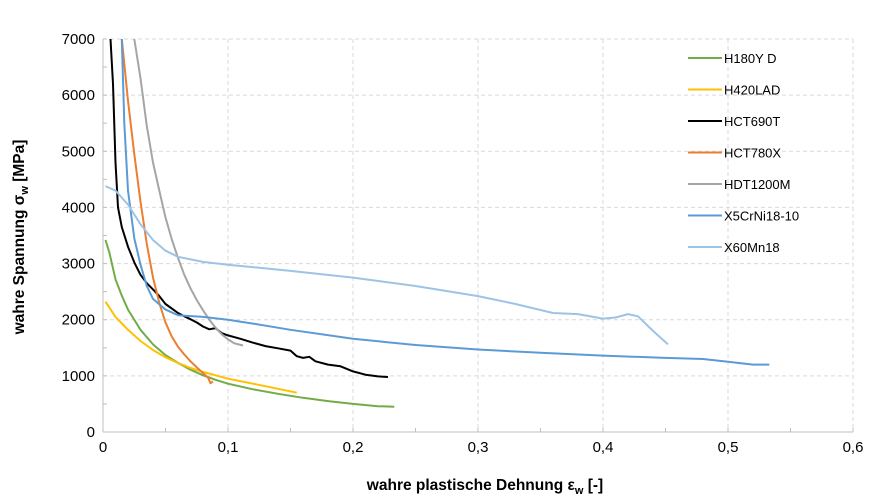 The image size is (877, 501). I want to click on series-line-hct780x, so click(167, 212).